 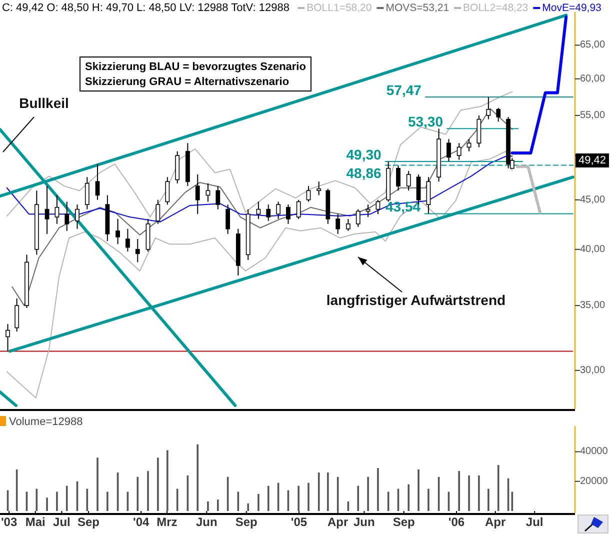 What do you see at coordinates (404, 90) in the screenshot?
I see `series-label: 57,47` at bounding box center [404, 90].